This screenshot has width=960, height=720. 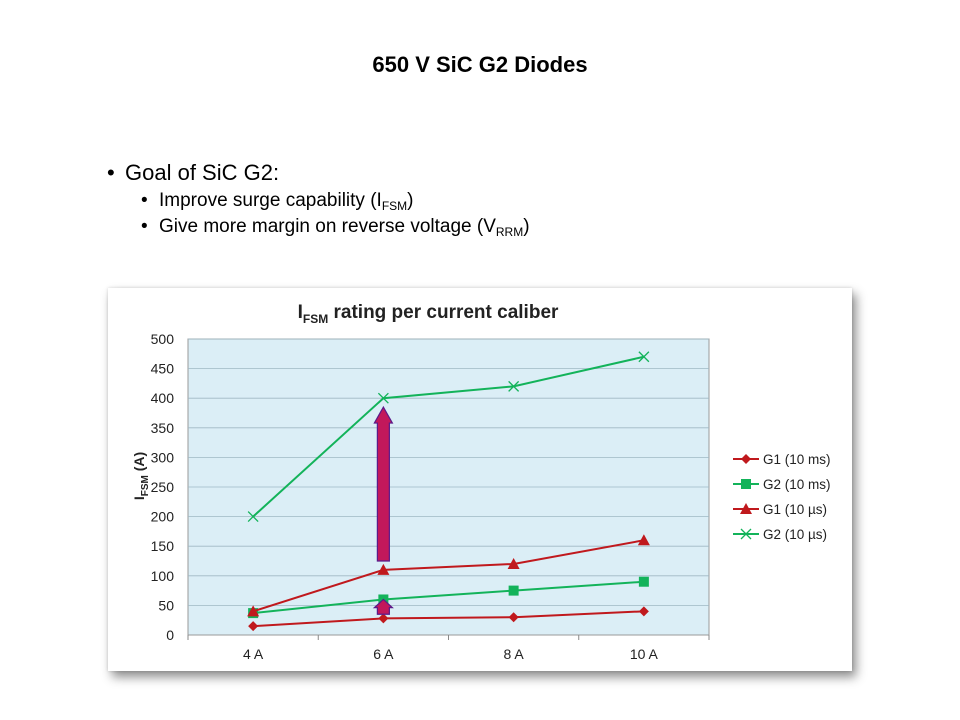 What do you see at coordinates (480, 64) in the screenshot?
I see `slide-title: 650 V SiC G2 Diodes` at bounding box center [480, 64].